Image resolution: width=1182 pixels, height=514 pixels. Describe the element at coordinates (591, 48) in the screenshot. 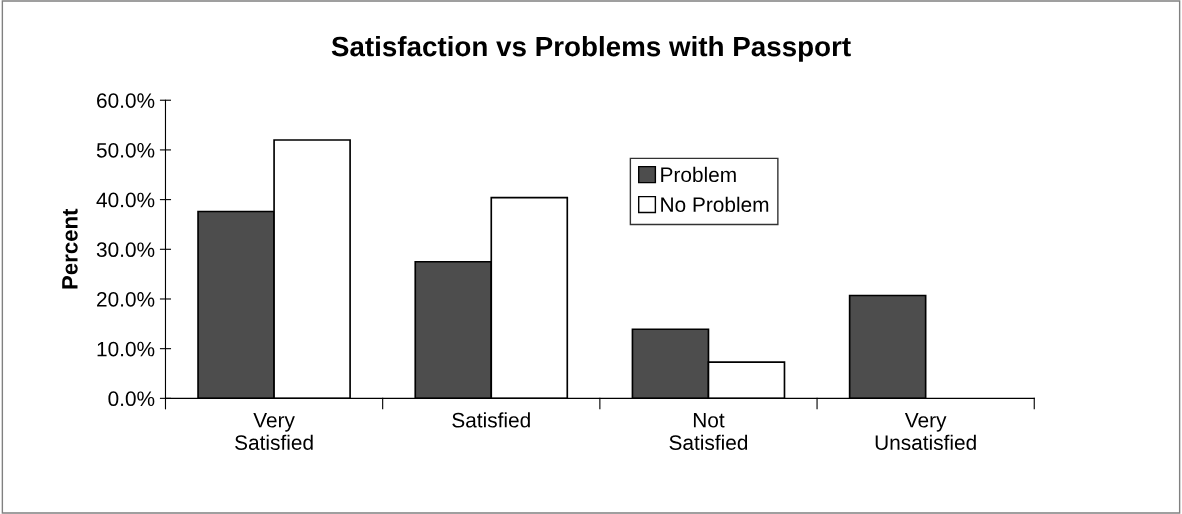

I see `chart-title: Satisfaction vs Problems with Passport` at that location.